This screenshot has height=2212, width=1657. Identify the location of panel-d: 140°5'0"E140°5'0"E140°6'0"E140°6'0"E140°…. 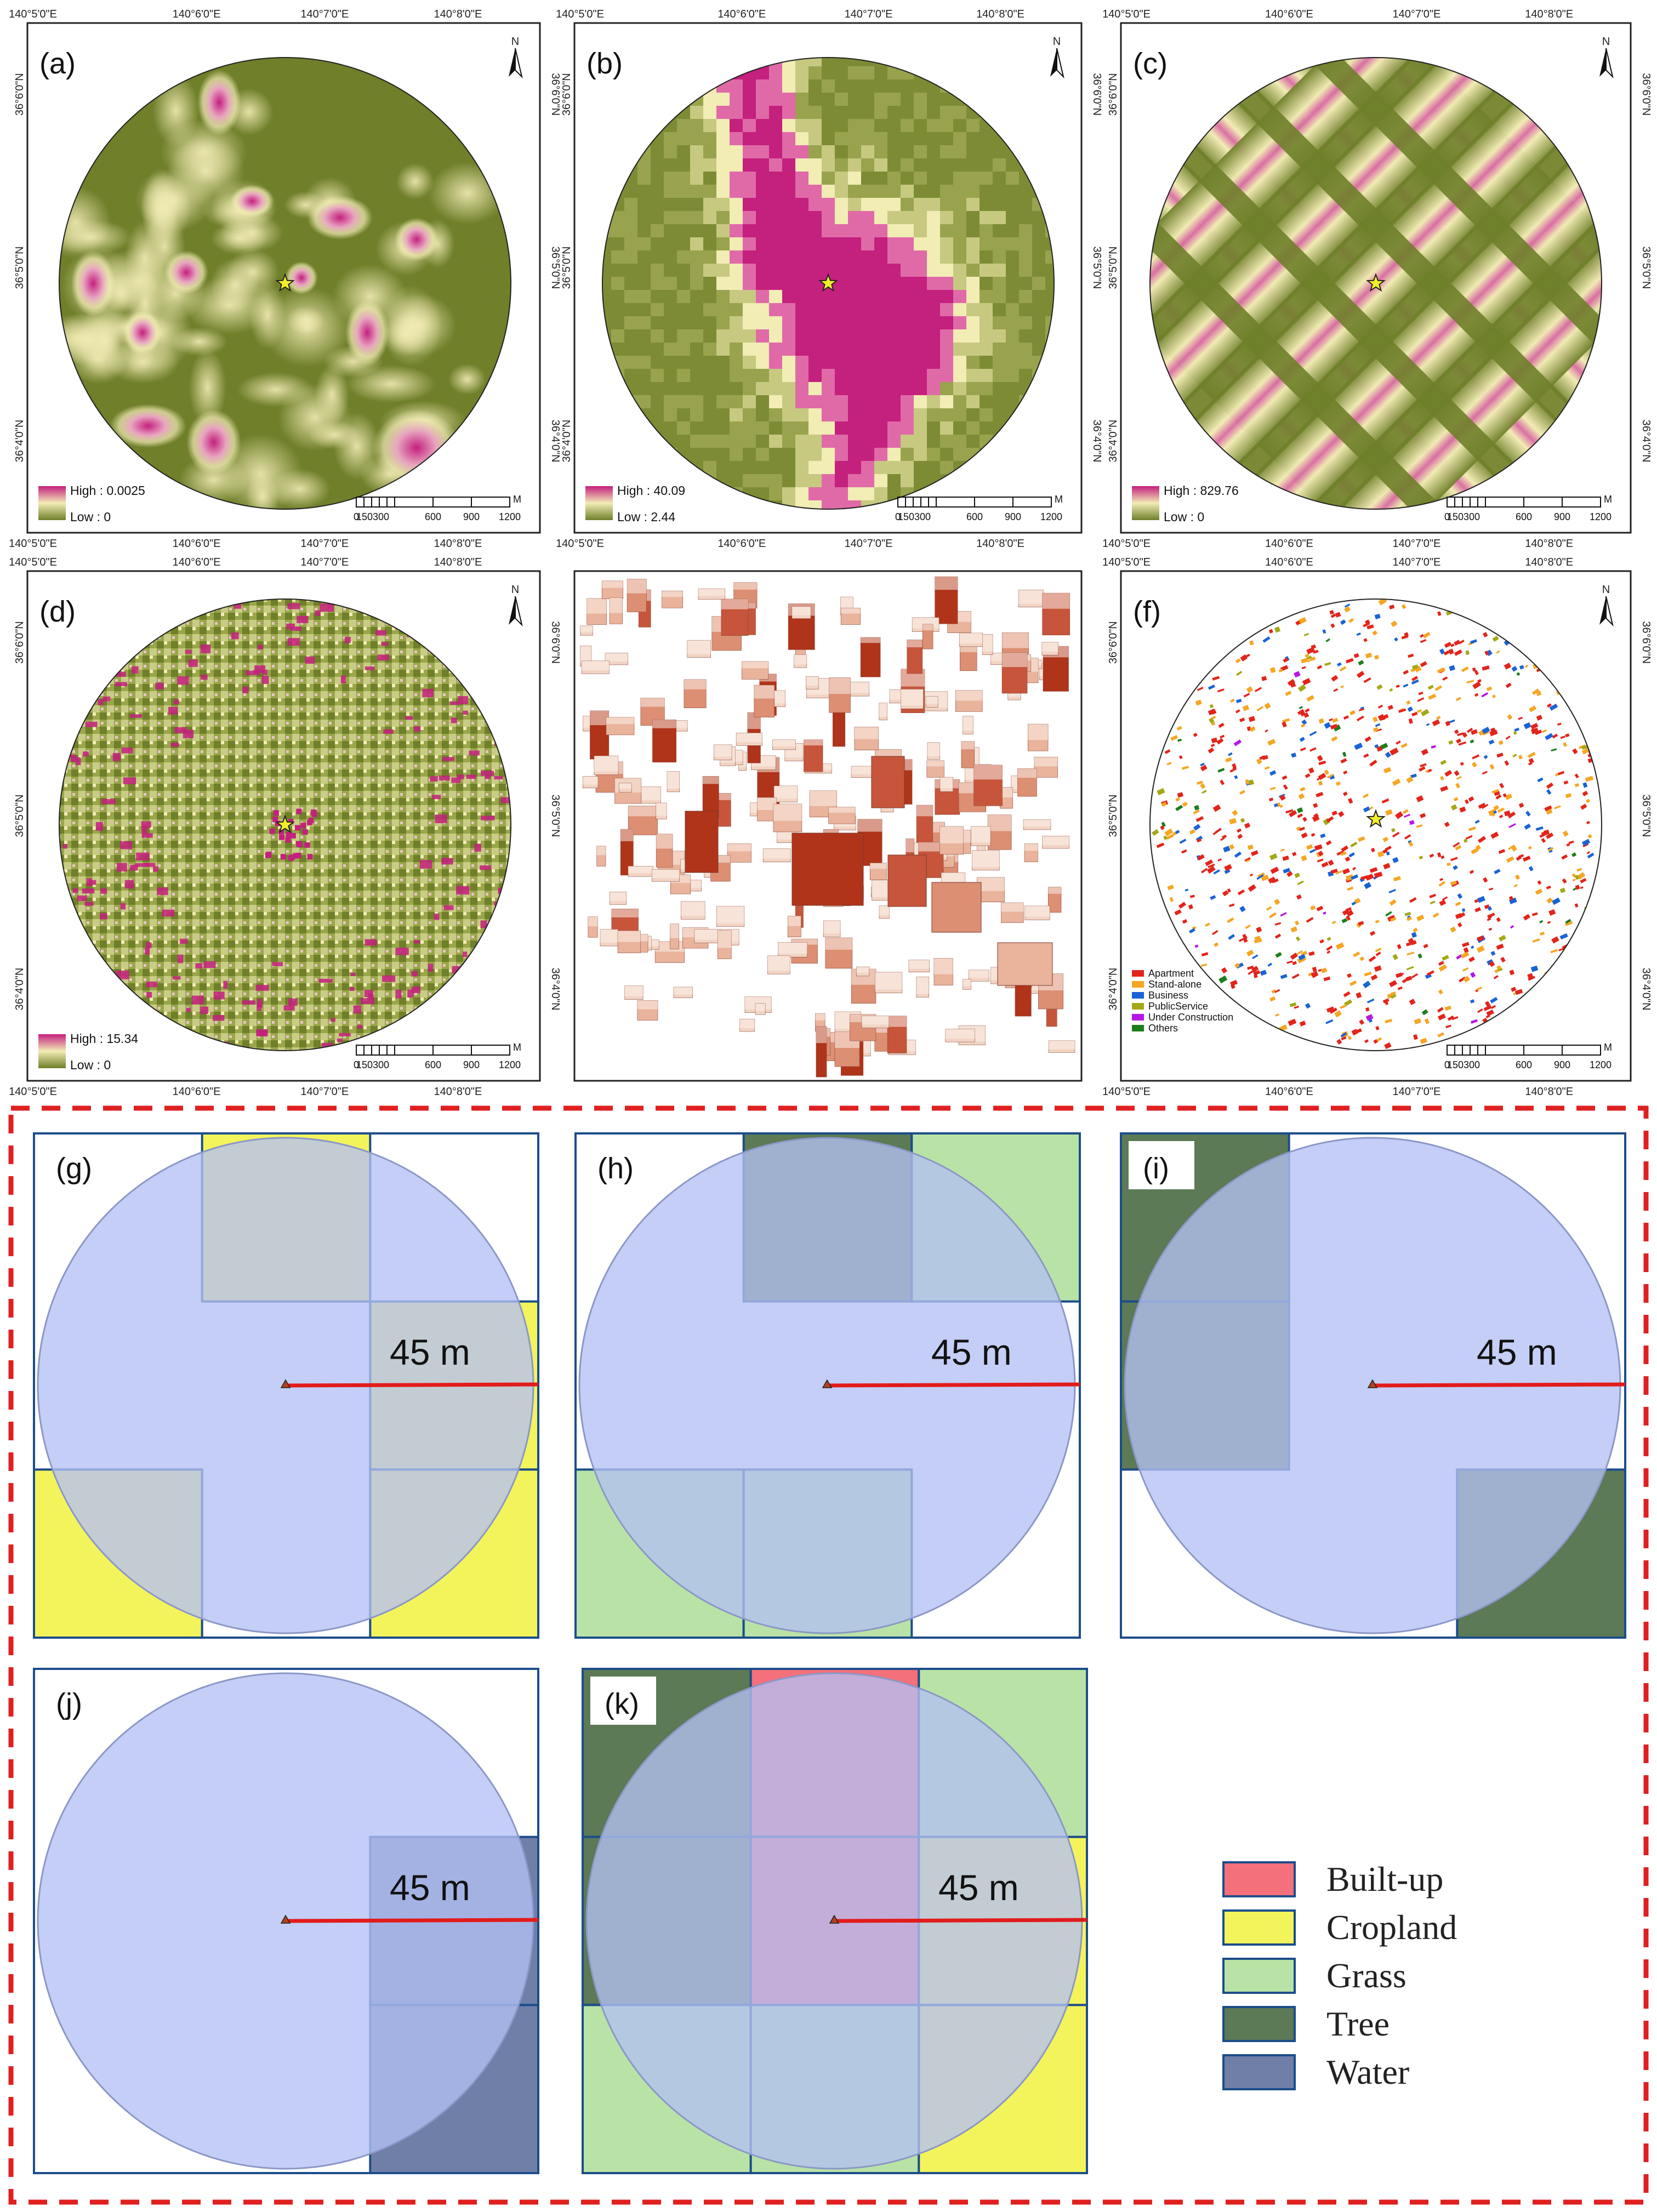
(285, 827).